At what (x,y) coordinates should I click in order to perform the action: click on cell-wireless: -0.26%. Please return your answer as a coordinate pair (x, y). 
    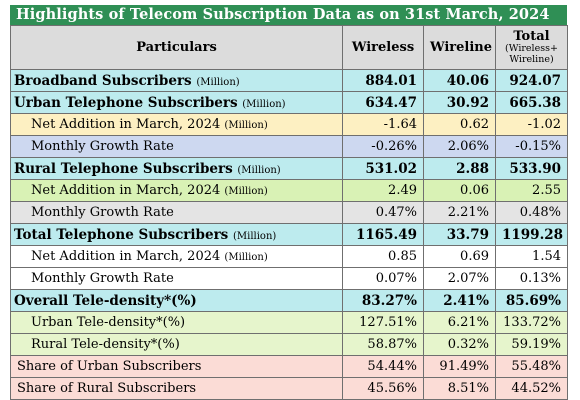
    Looking at the image, I should click on (383, 146).